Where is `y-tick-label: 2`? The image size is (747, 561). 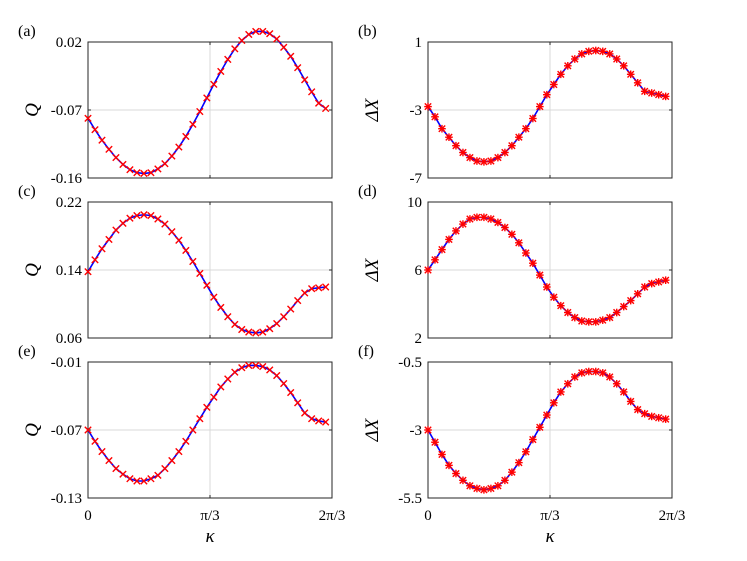
y-tick-label: 2 is located at coordinates (419, 339).